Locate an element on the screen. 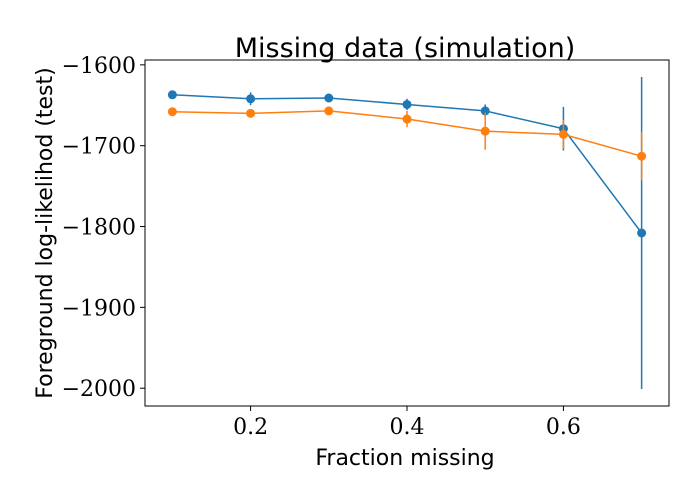  y-tick-label: −1900 is located at coordinates (99, 308).